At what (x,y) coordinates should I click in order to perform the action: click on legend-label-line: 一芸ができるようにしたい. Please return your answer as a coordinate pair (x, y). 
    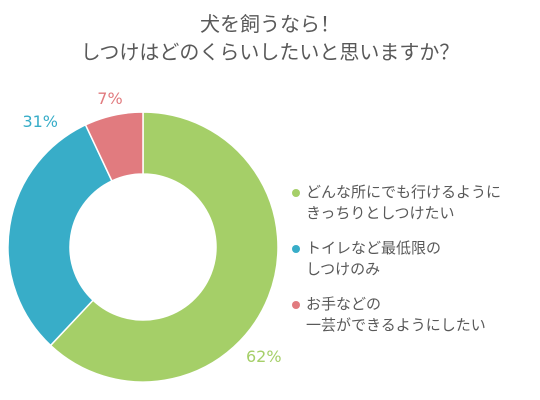
    Looking at the image, I should click on (396, 325).